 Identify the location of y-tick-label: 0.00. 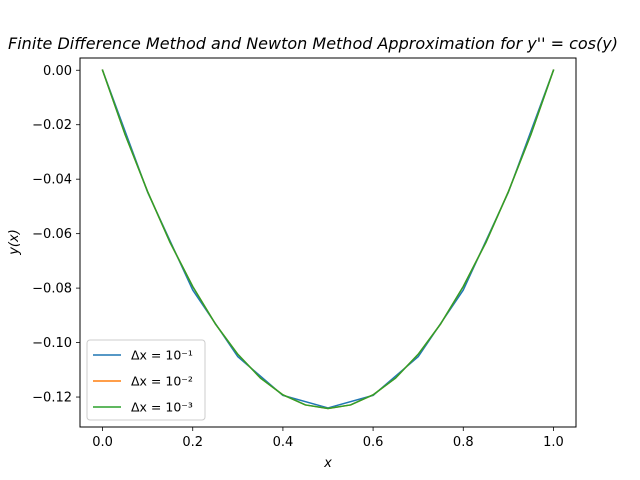
(57, 71).